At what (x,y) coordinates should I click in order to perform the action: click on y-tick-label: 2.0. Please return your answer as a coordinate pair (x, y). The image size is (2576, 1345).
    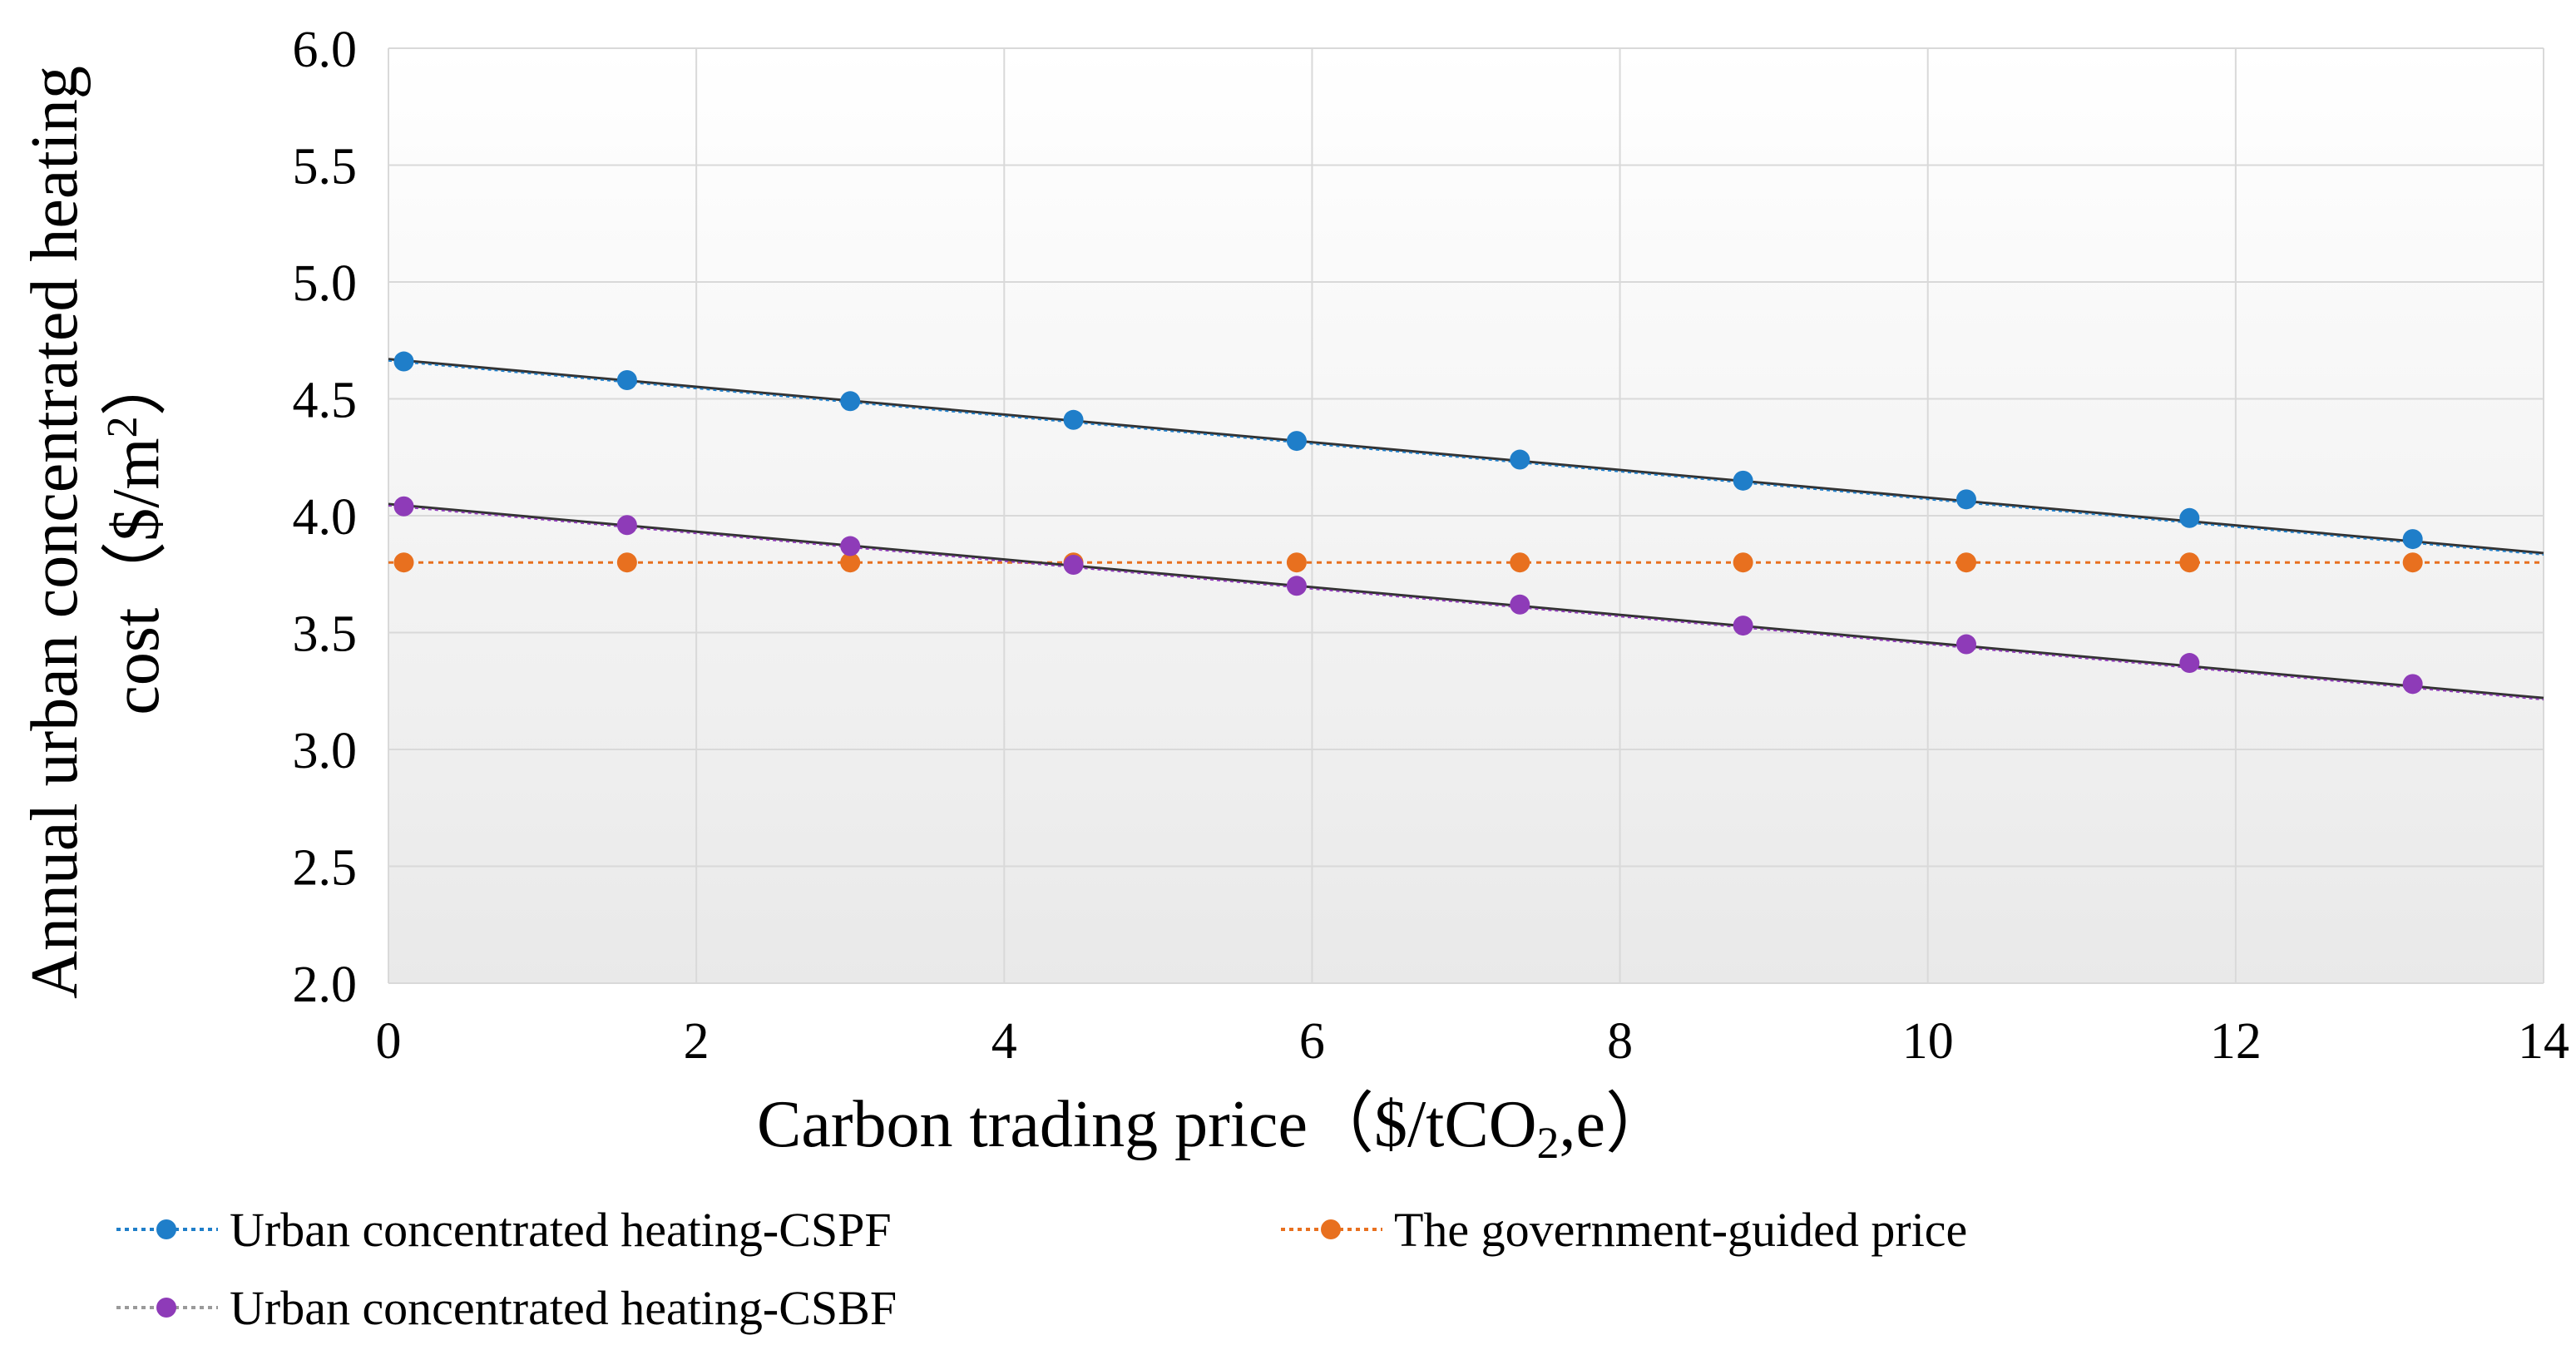
    Looking at the image, I should click on (325, 985).